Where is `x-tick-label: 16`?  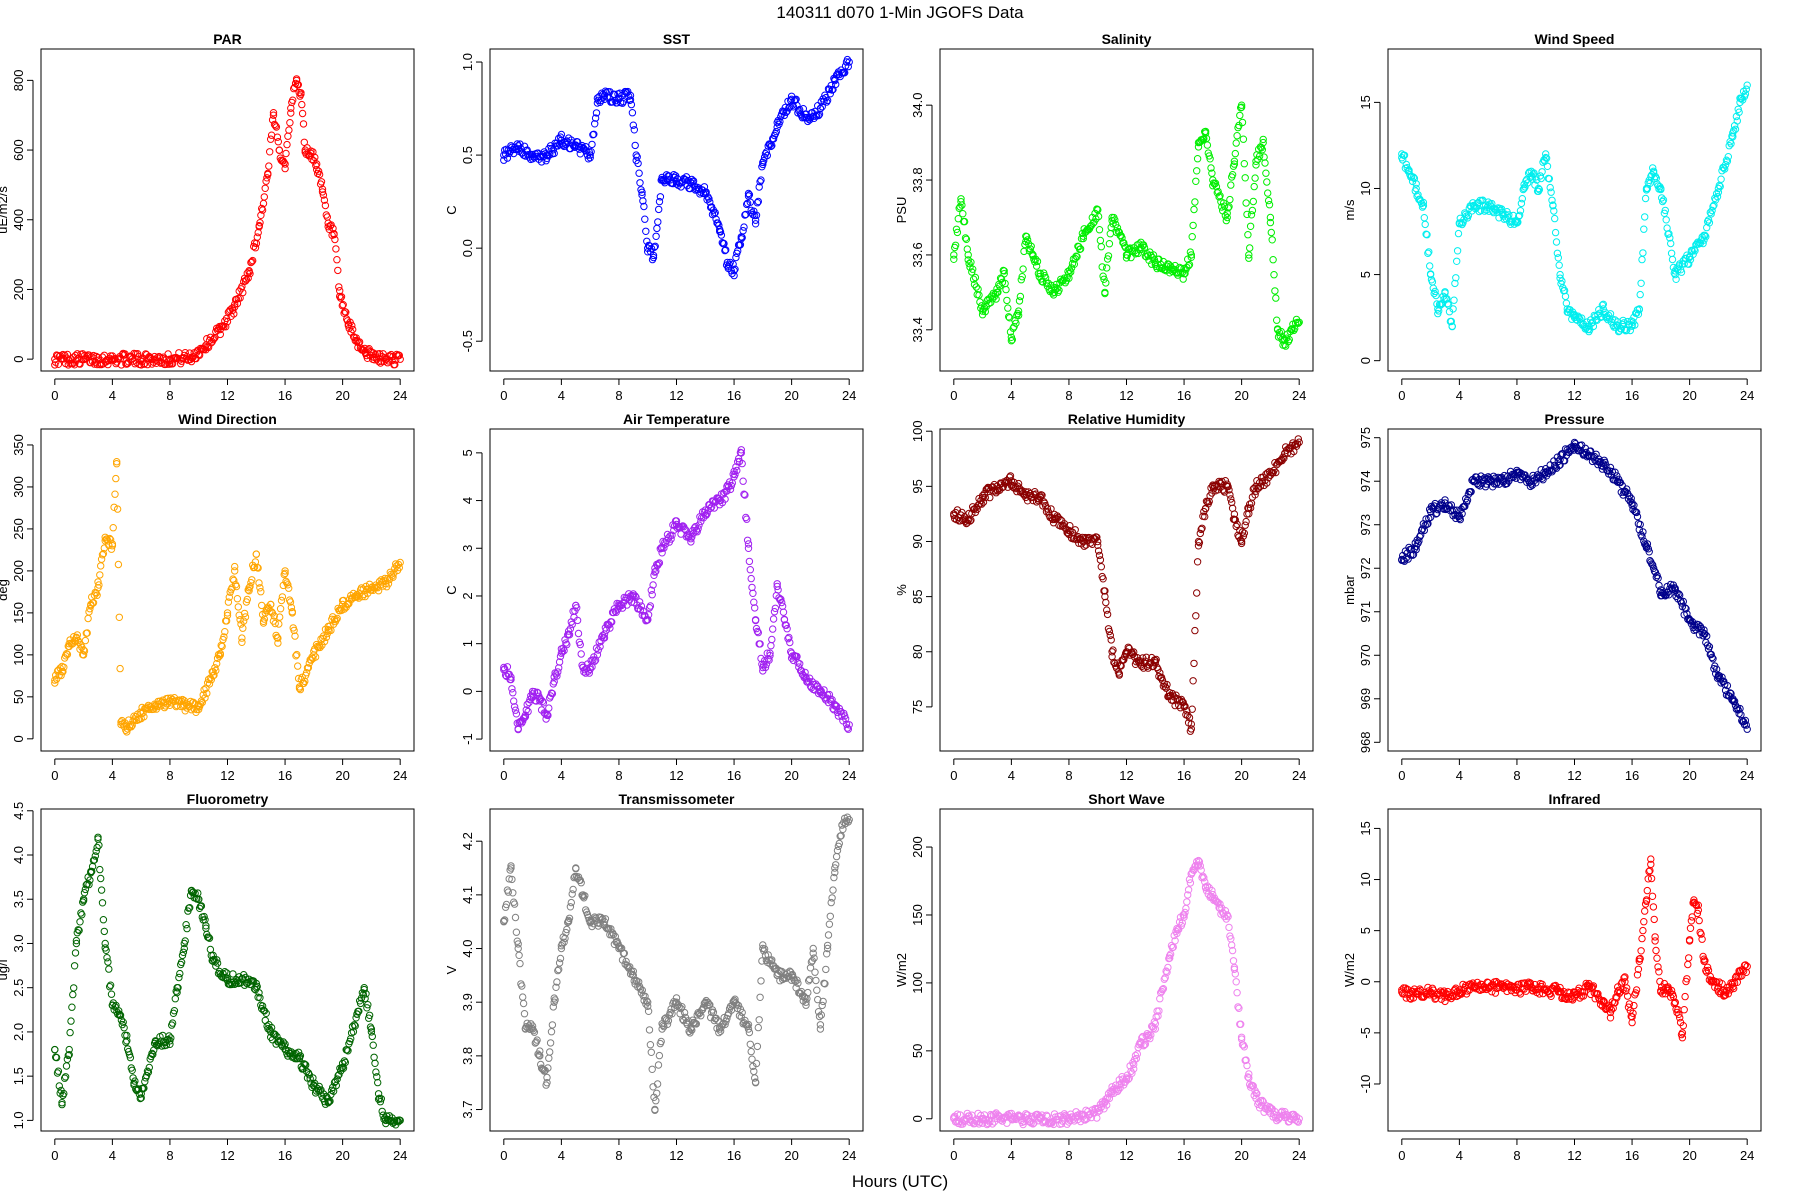
x-tick-label: 16 is located at coordinates (734, 395).